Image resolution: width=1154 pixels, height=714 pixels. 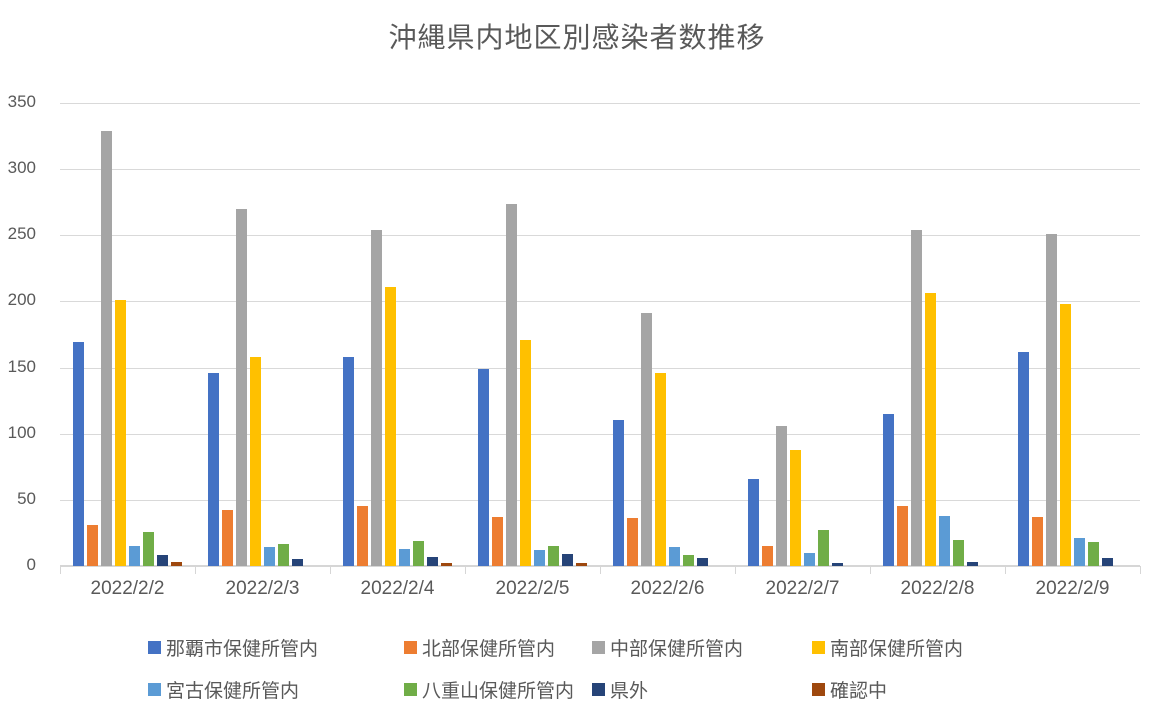 I want to click on bar-南部保健所管内-2022/2/4, so click(x=390, y=426).